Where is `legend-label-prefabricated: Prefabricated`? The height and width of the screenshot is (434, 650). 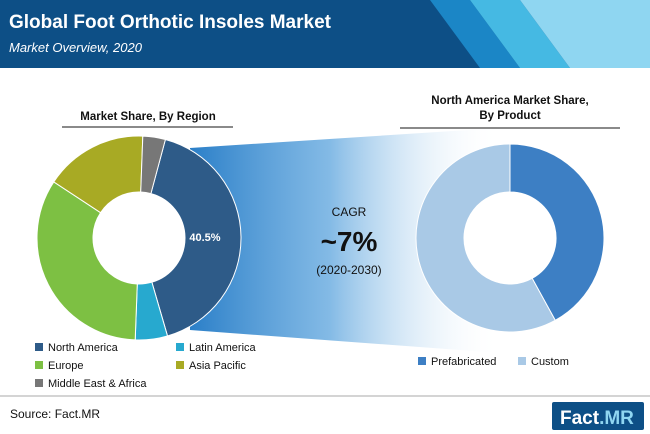 legend-label-prefabricated: Prefabricated is located at coordinates (463, 362).